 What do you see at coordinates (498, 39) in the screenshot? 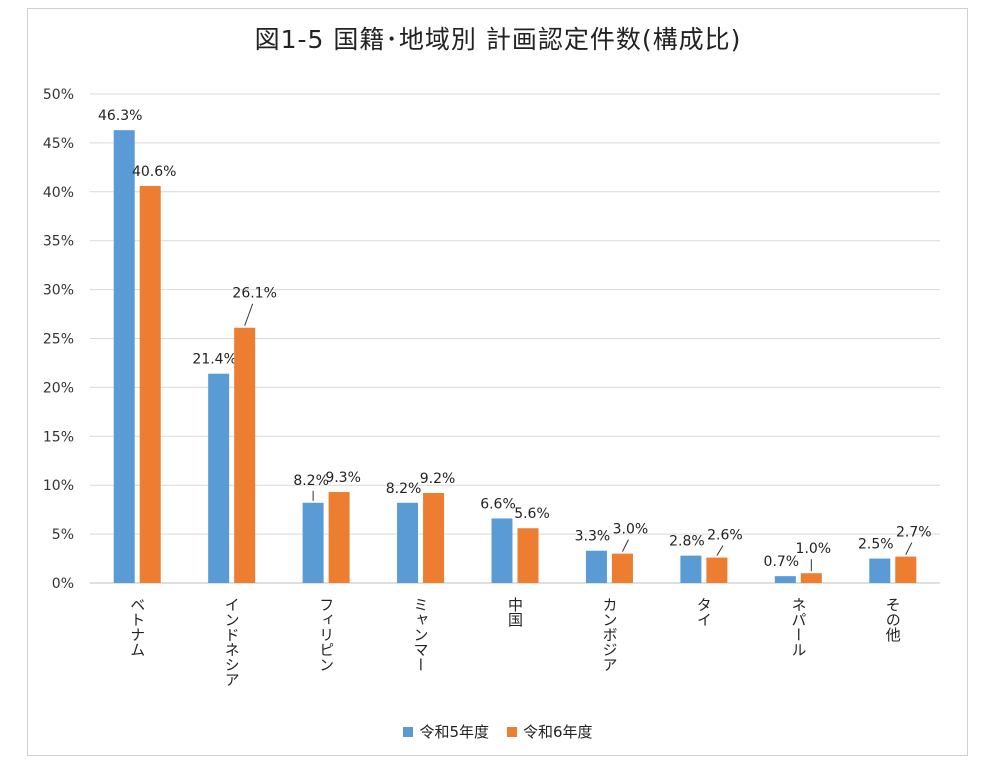
I see `chart-title: 図1-5 国籍･地域別 計画認定件数(構成比)` at bounding box center [498, 39].